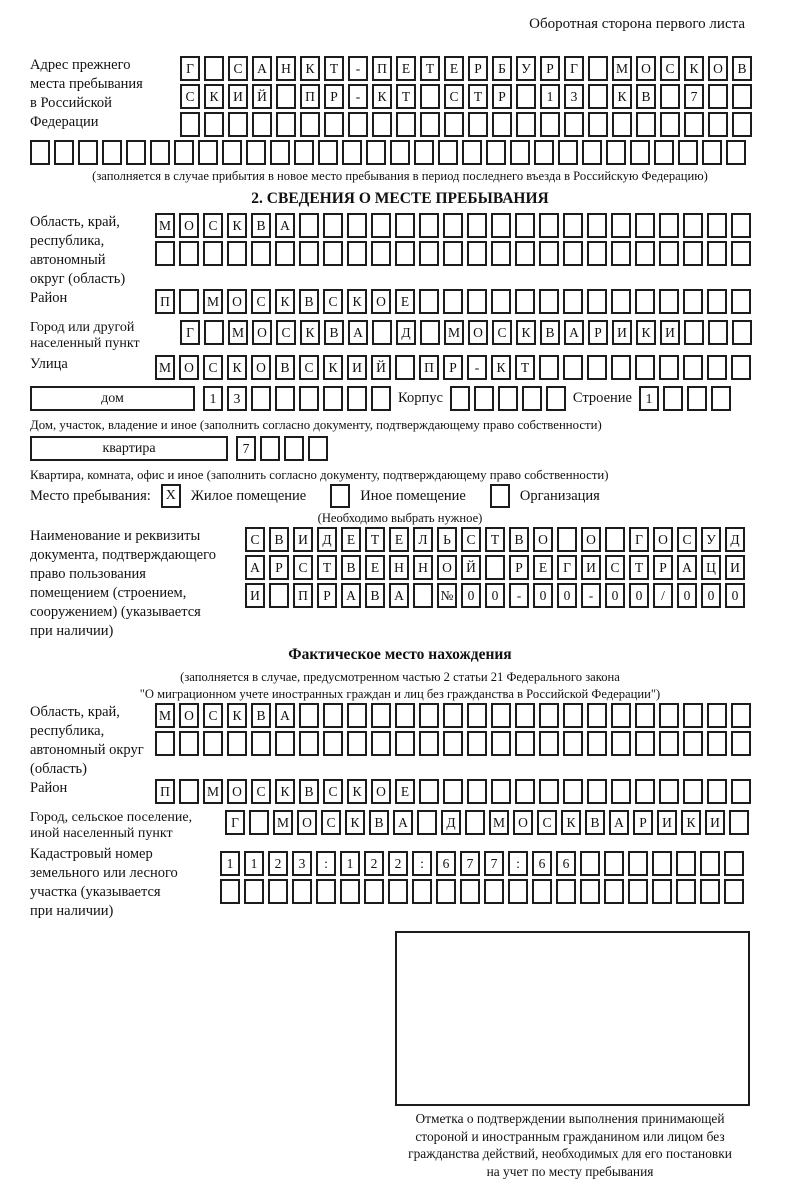 The height and width of the screenshot is (1196, 800). I want to click on char-cell: 2, so click(278, 863).